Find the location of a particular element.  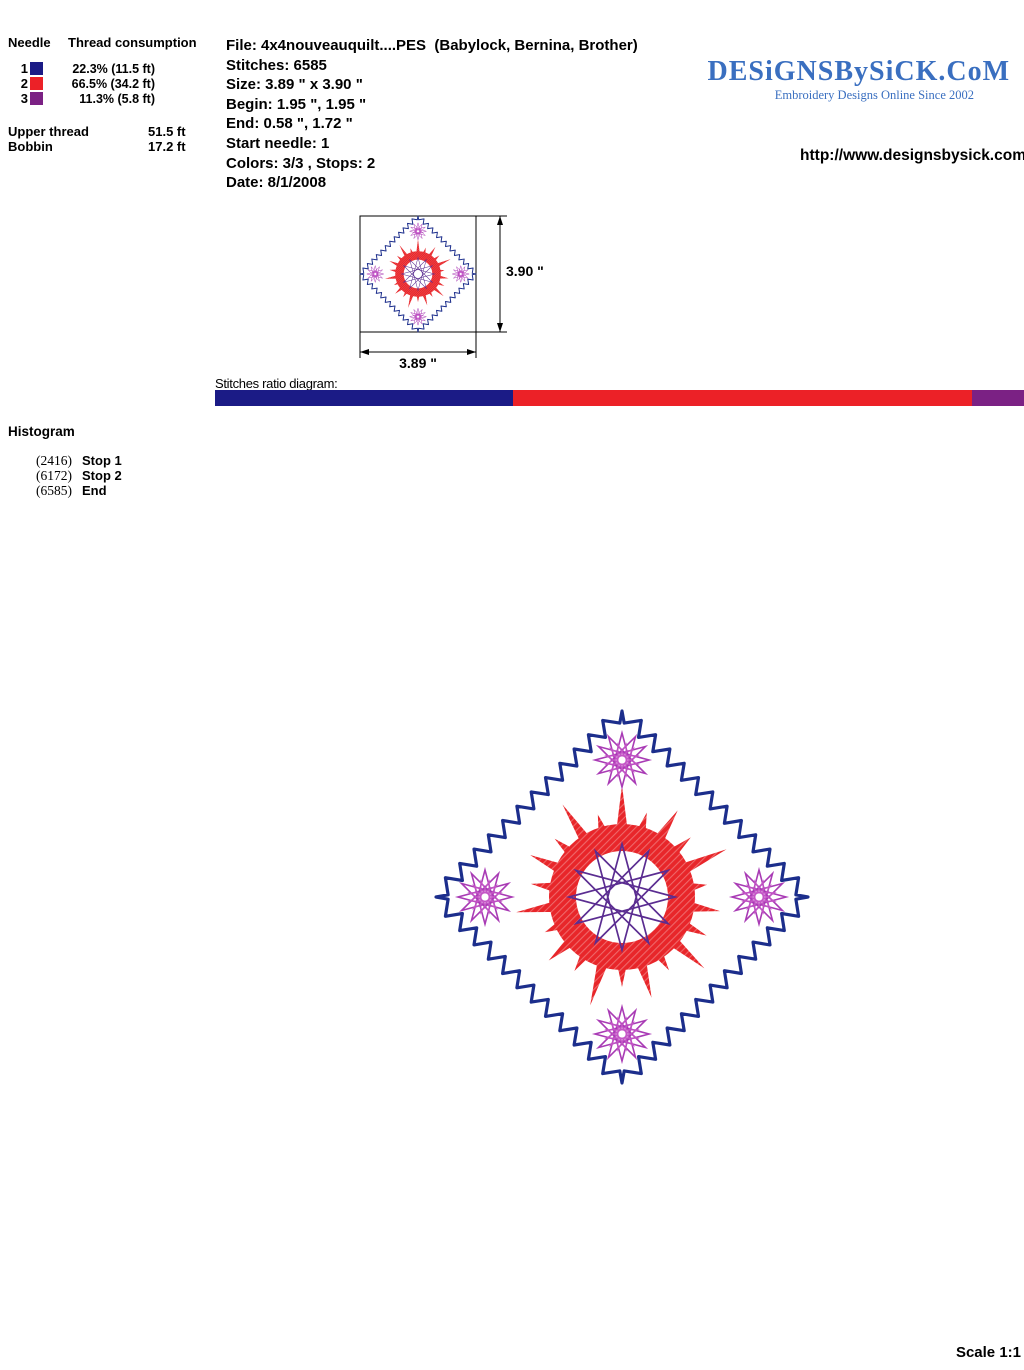

embroidery-design-thumbnail is located at coordinates (418, 274).